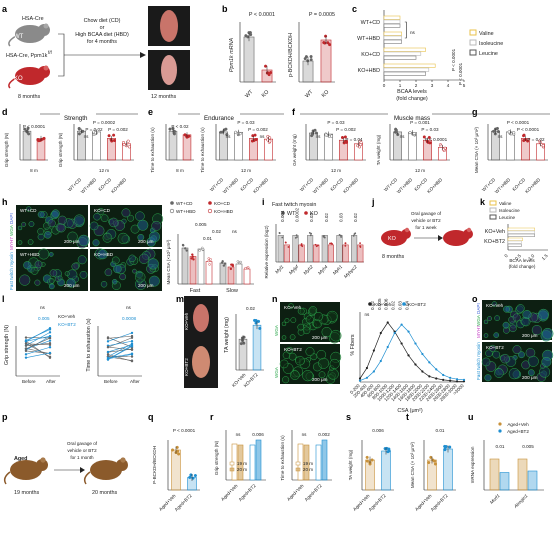 The width and height of the screenshot is (554, 542). What do you see at coordinates (430, 129) in the screenshot?
I see `f-right-p2: P = 0.03` at bounding box center [430, 129].